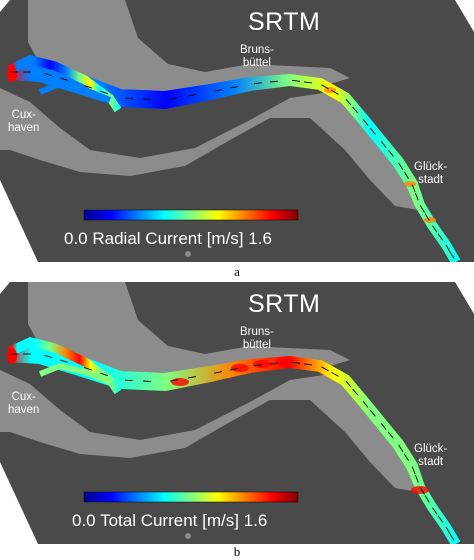  I want to click on colorbar-label: 0.0 Total Current [m/s] 1.6, so click(169, 521).